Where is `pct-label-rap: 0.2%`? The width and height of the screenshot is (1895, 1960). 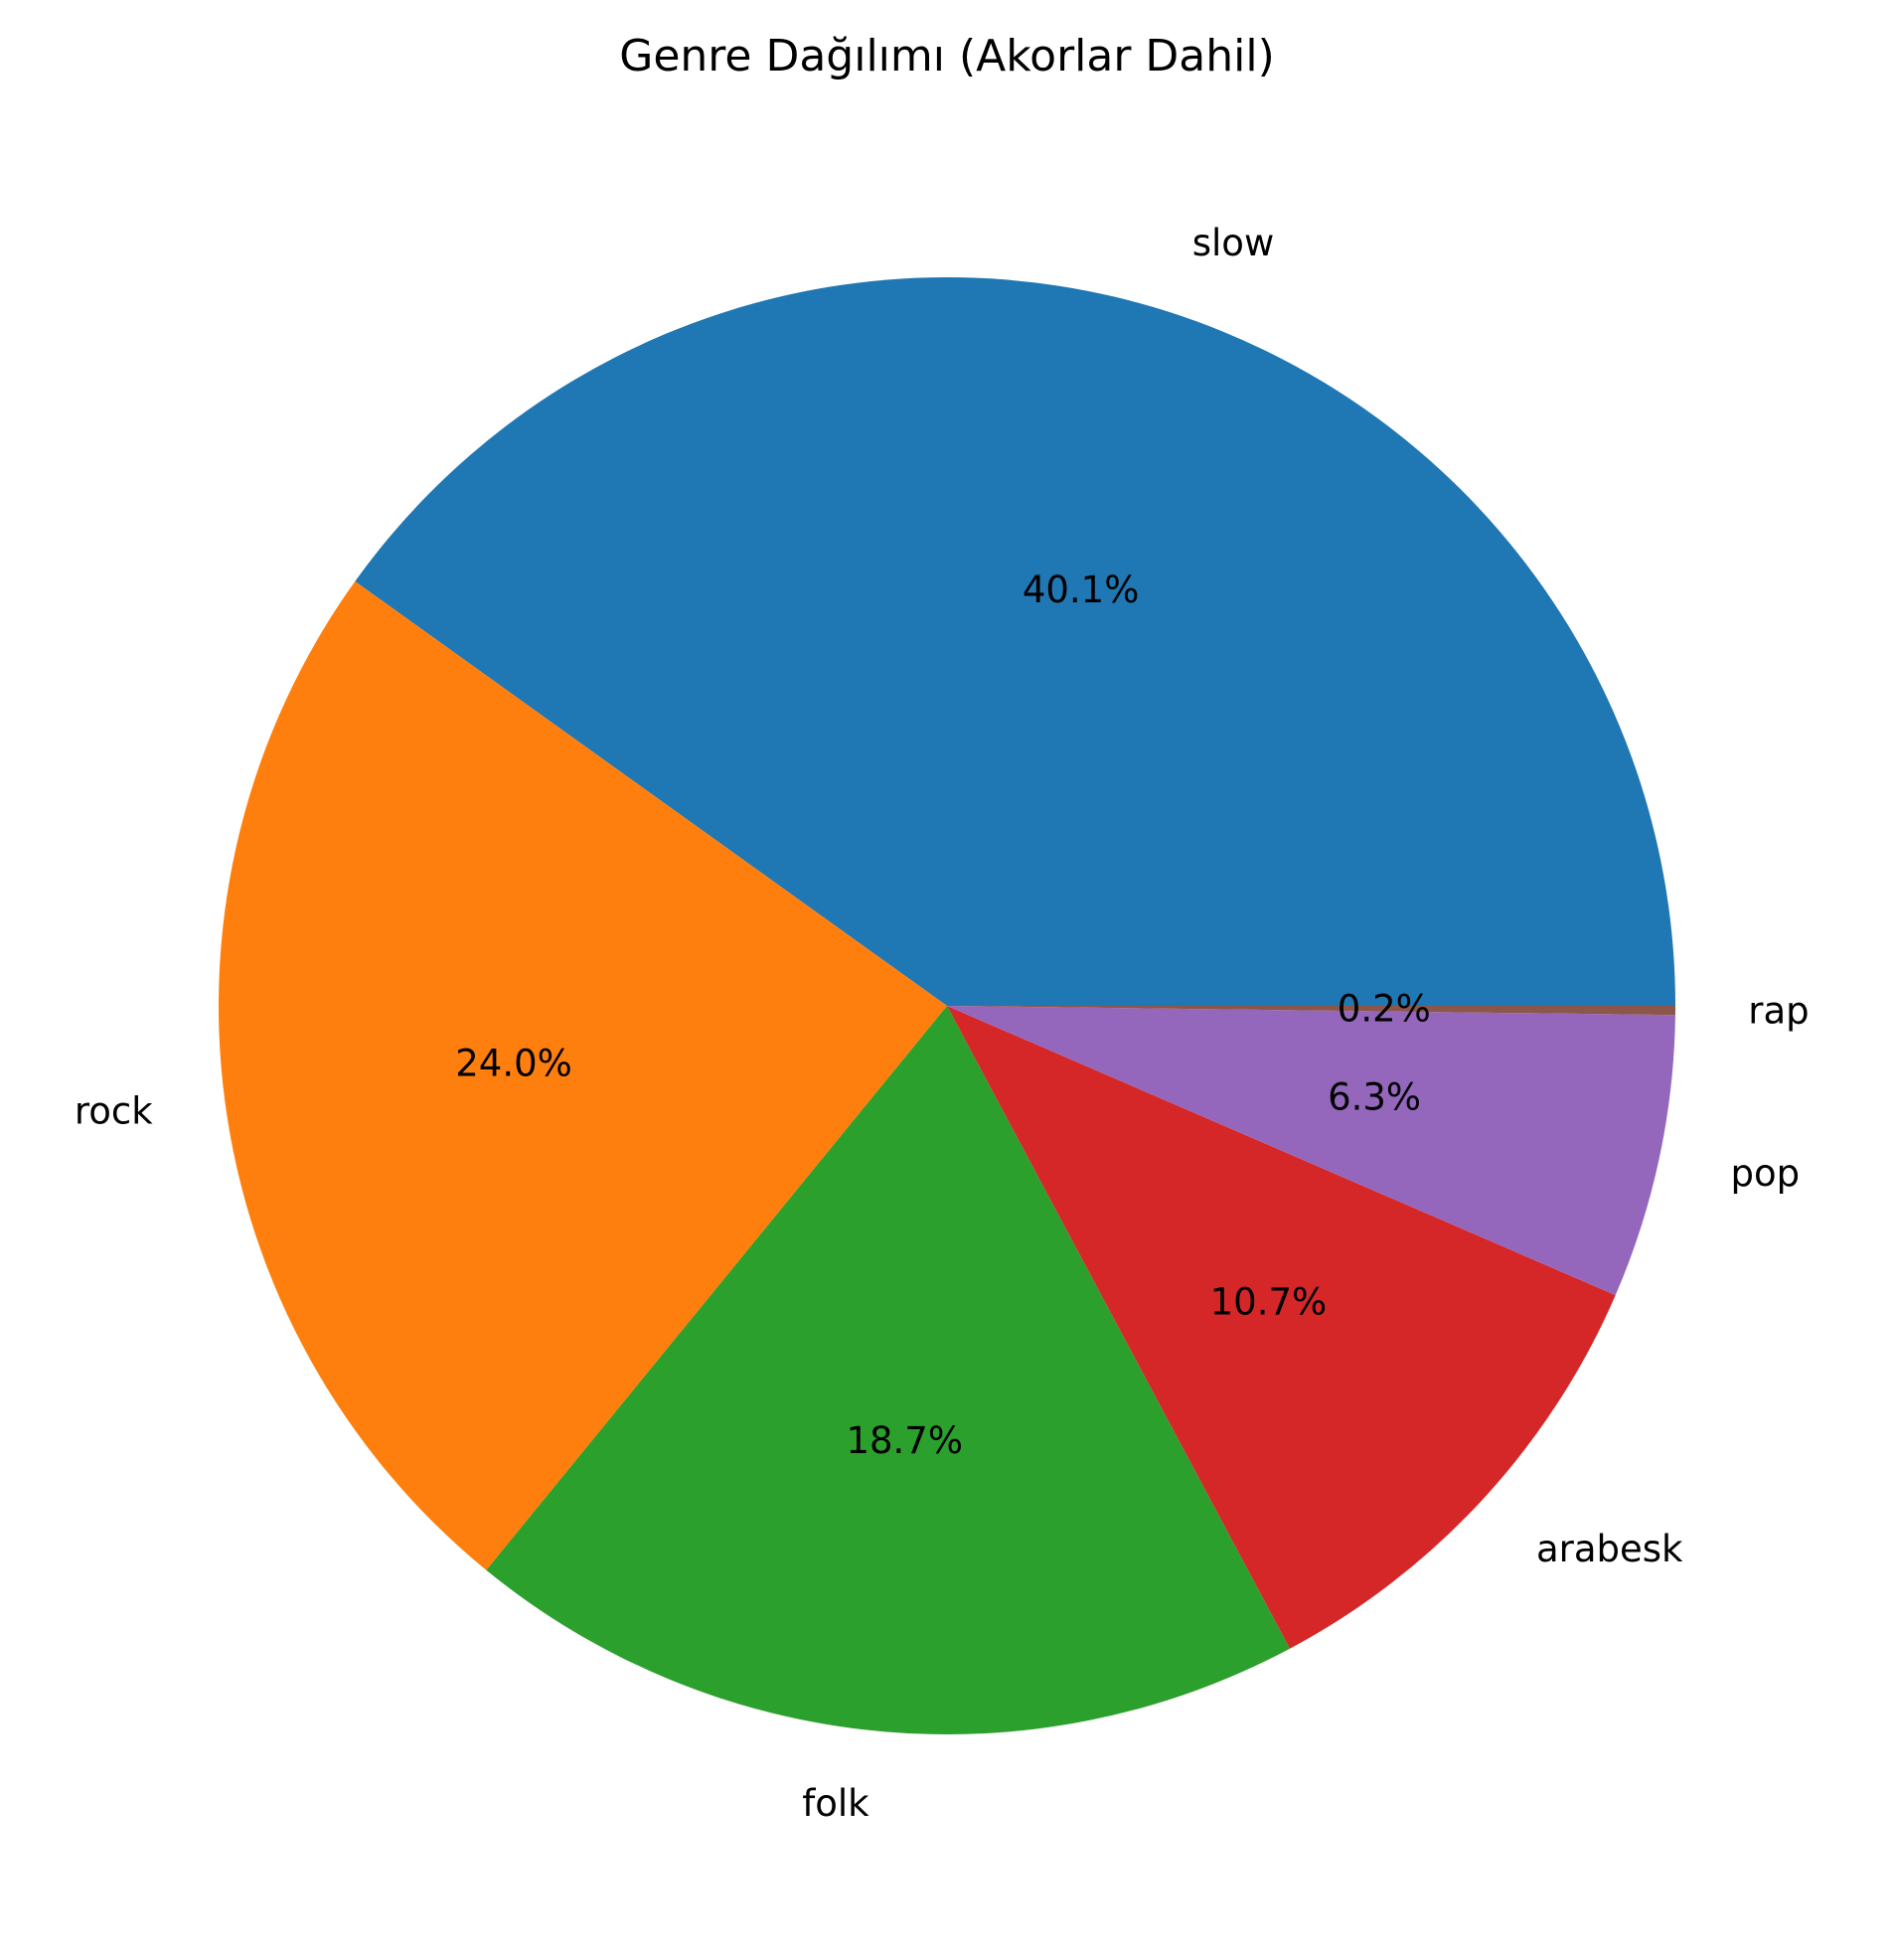
pct-label-rap: 0.2% is located at coordinates (1384, 1009).